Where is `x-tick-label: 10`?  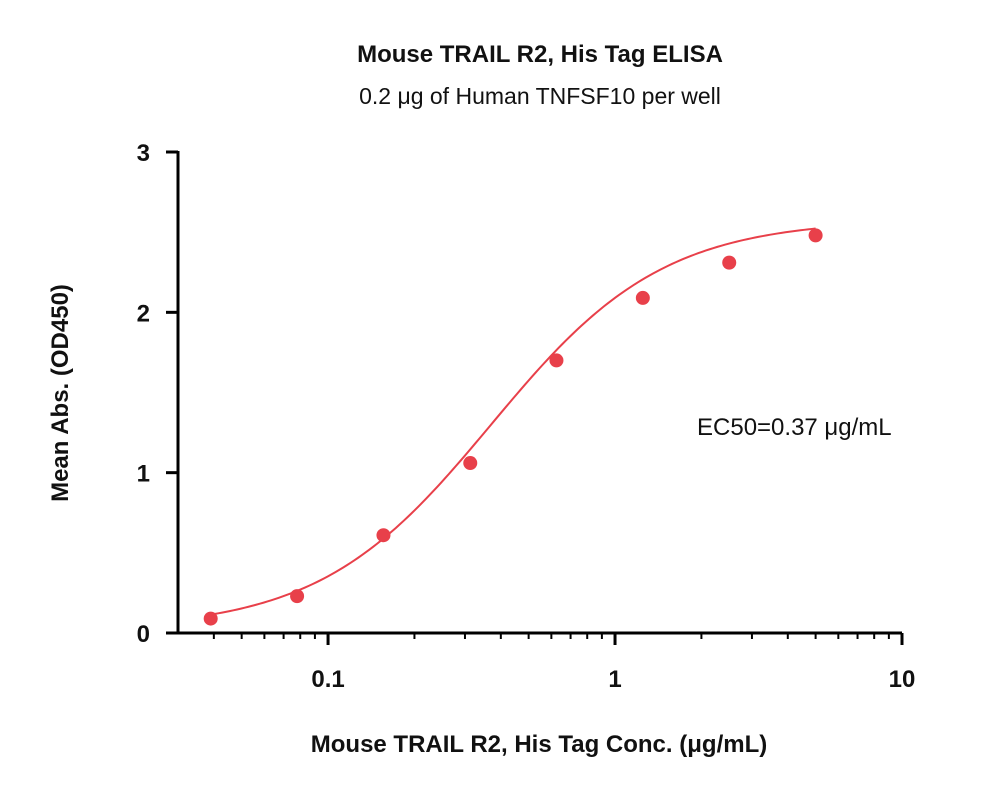
x-tick-label: 10 is located at coordinates (902, 679).